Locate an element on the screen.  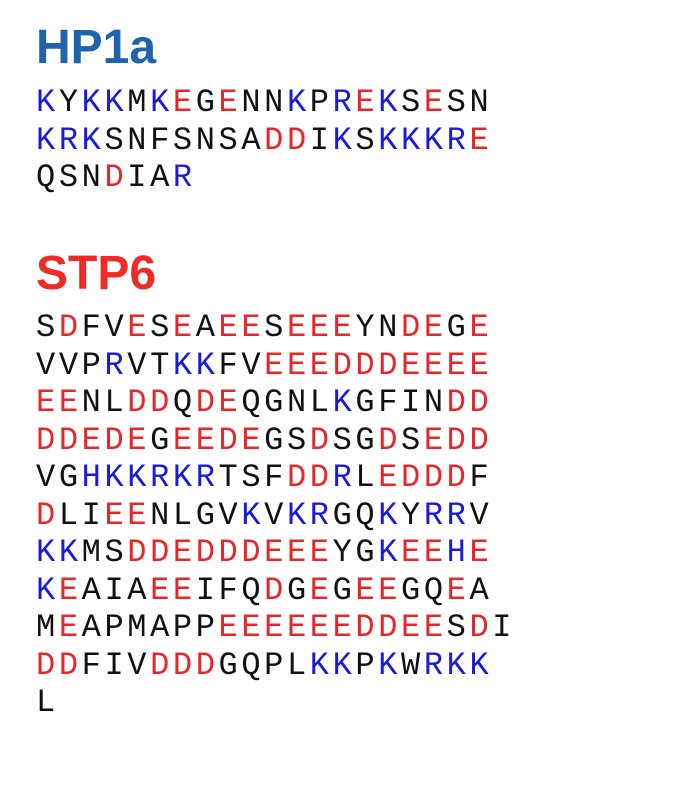
residue: H is located at coordinates (93, 477).